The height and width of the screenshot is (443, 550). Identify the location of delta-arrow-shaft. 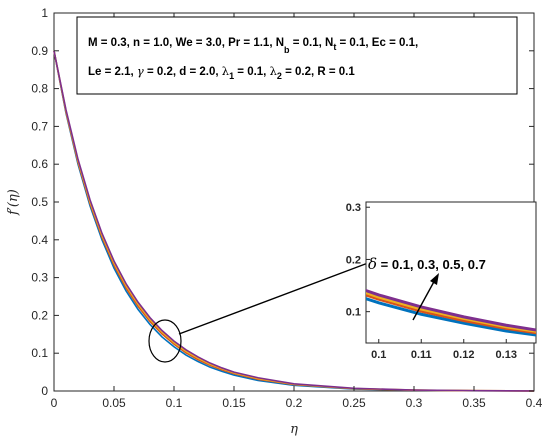
(424, 299).